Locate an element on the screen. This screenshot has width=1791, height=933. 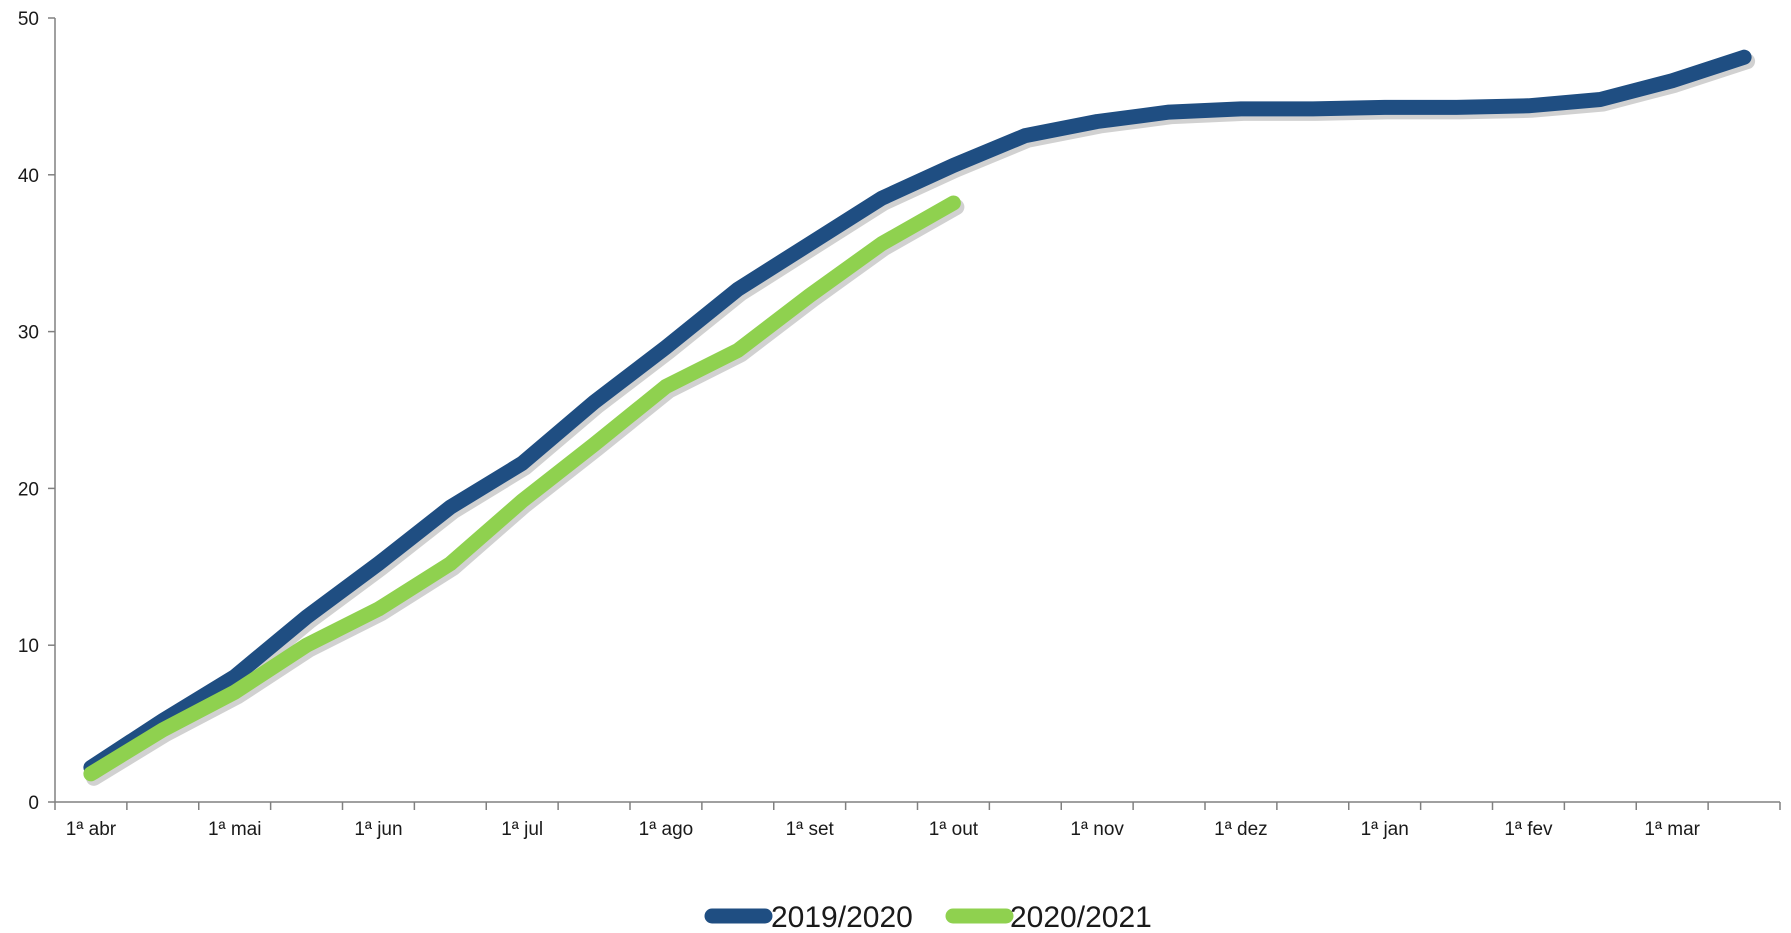
x-tick-label: 1ª set is located at coordinates (810, 829).